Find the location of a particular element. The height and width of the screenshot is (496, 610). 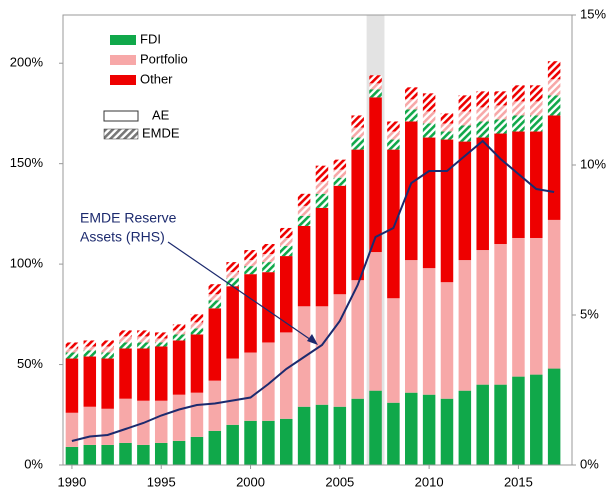

x-tick-label: 2015 is located at coordinates (518, 481).